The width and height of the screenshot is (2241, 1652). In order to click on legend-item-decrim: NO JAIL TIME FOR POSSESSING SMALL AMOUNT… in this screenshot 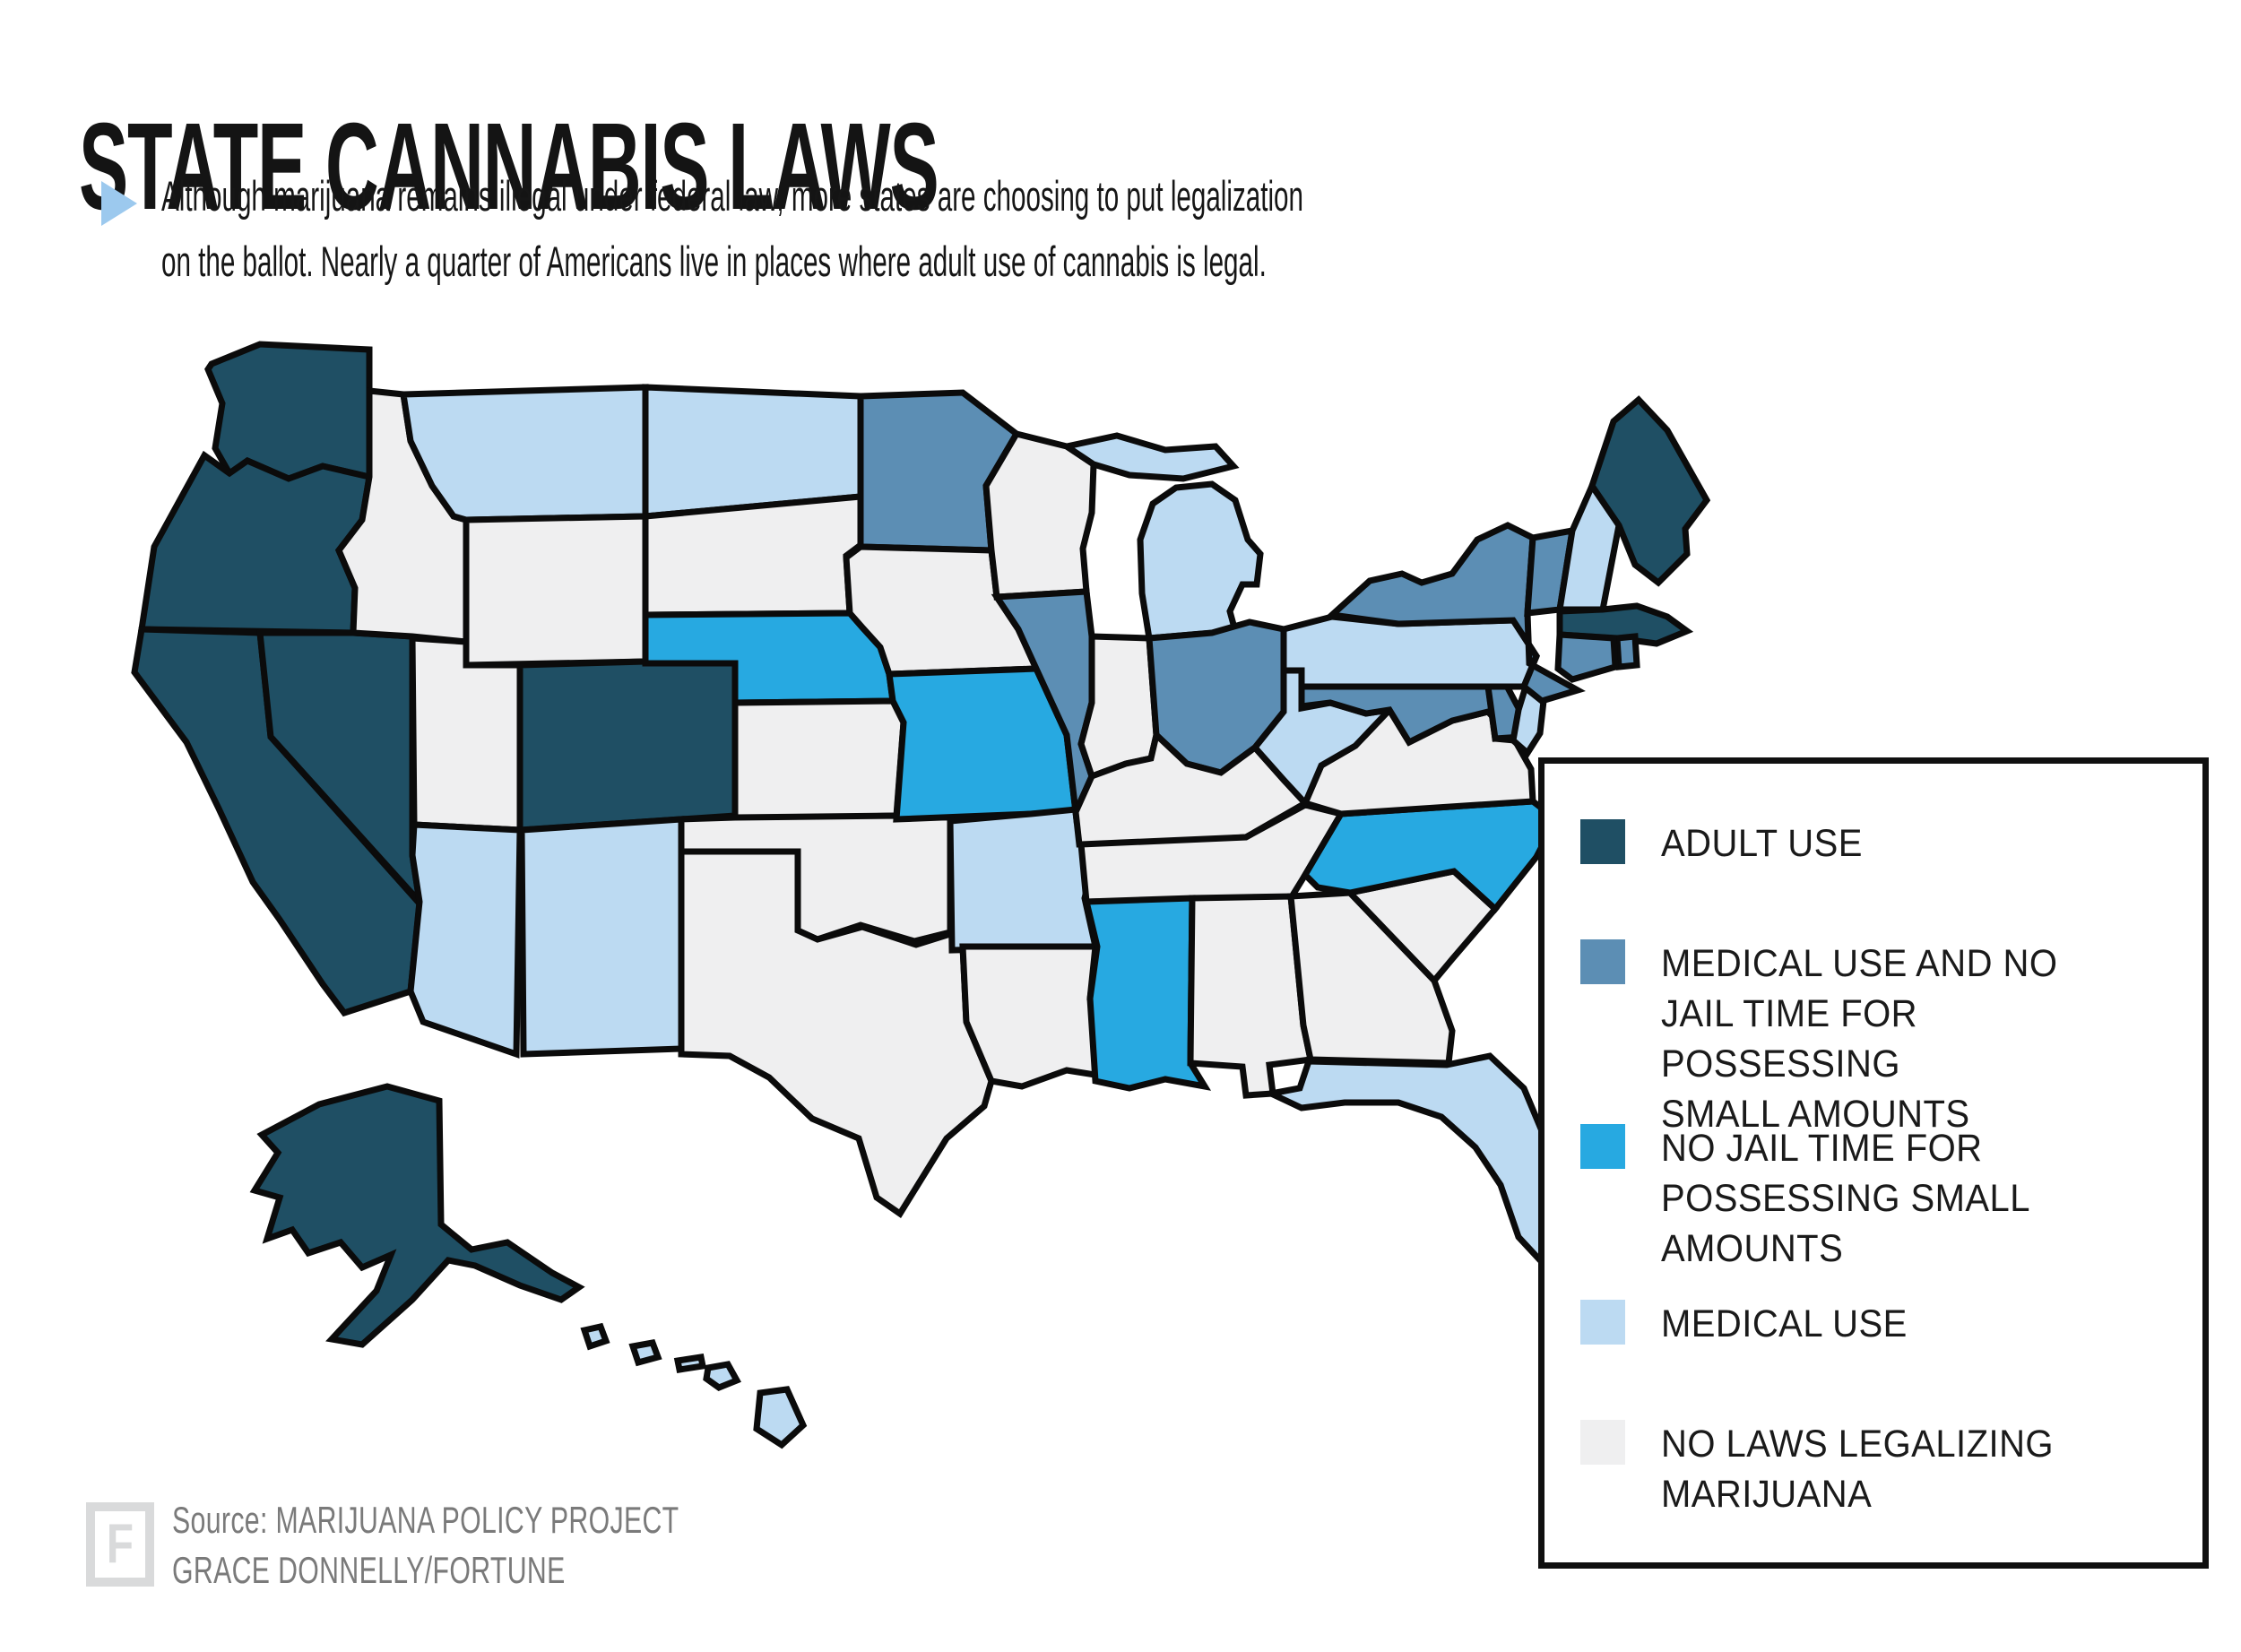, I will do `click(1819, 1199)`.